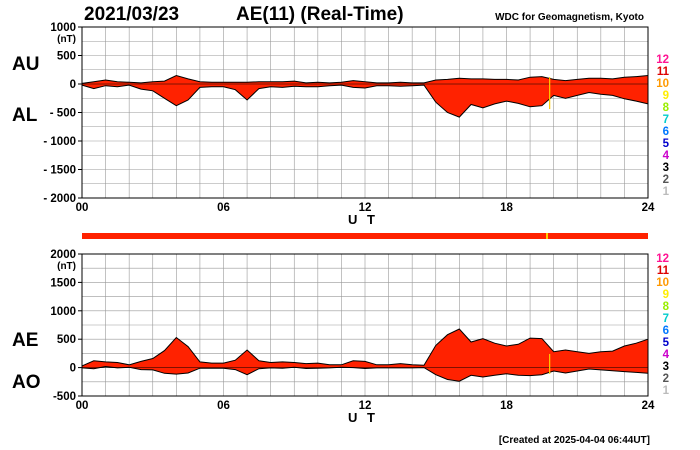  I want to click on plot-date: 2021/03/23, so click(131, 14).